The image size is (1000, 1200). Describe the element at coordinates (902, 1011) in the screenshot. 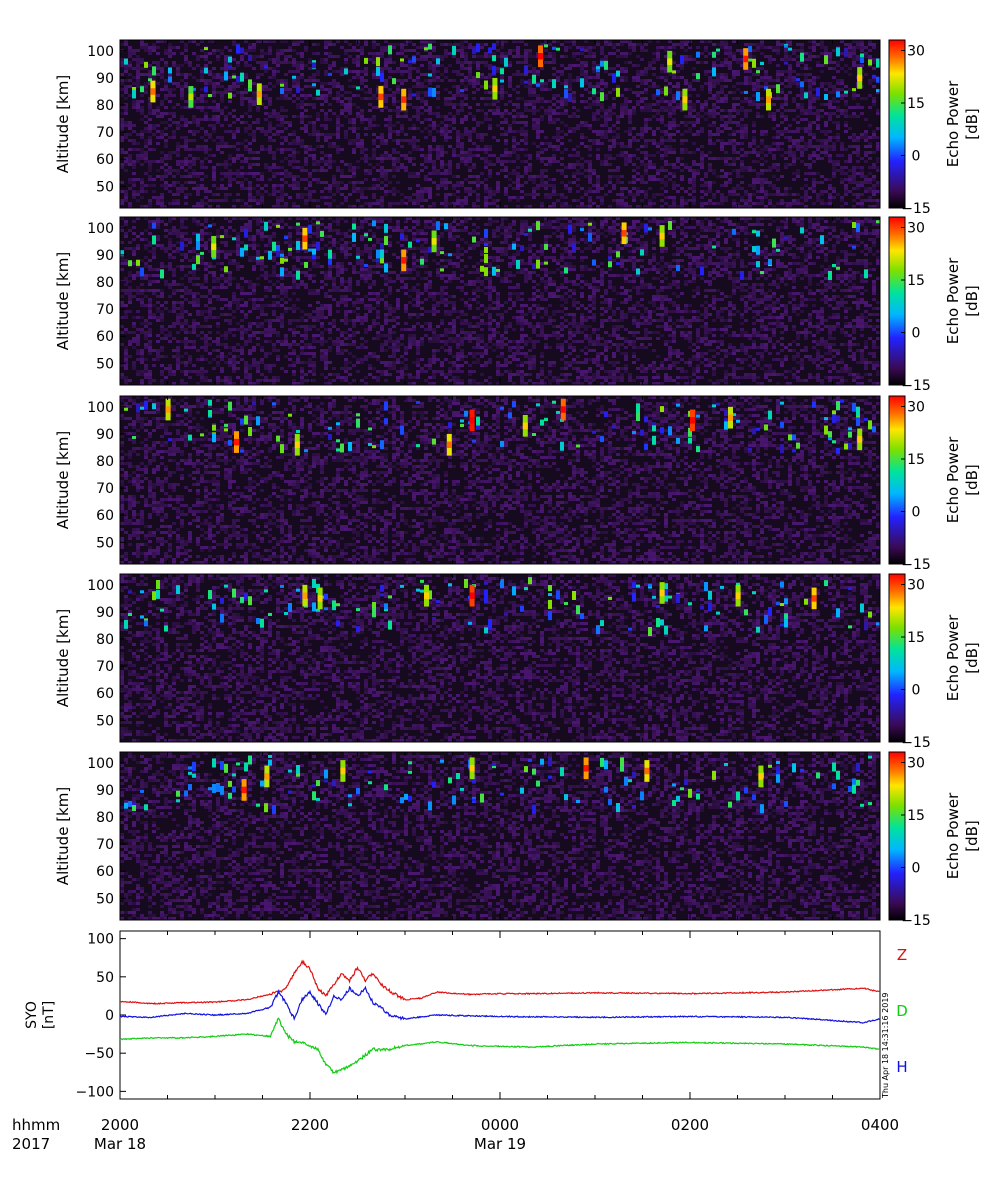

I see `legend-d: D` at that location.